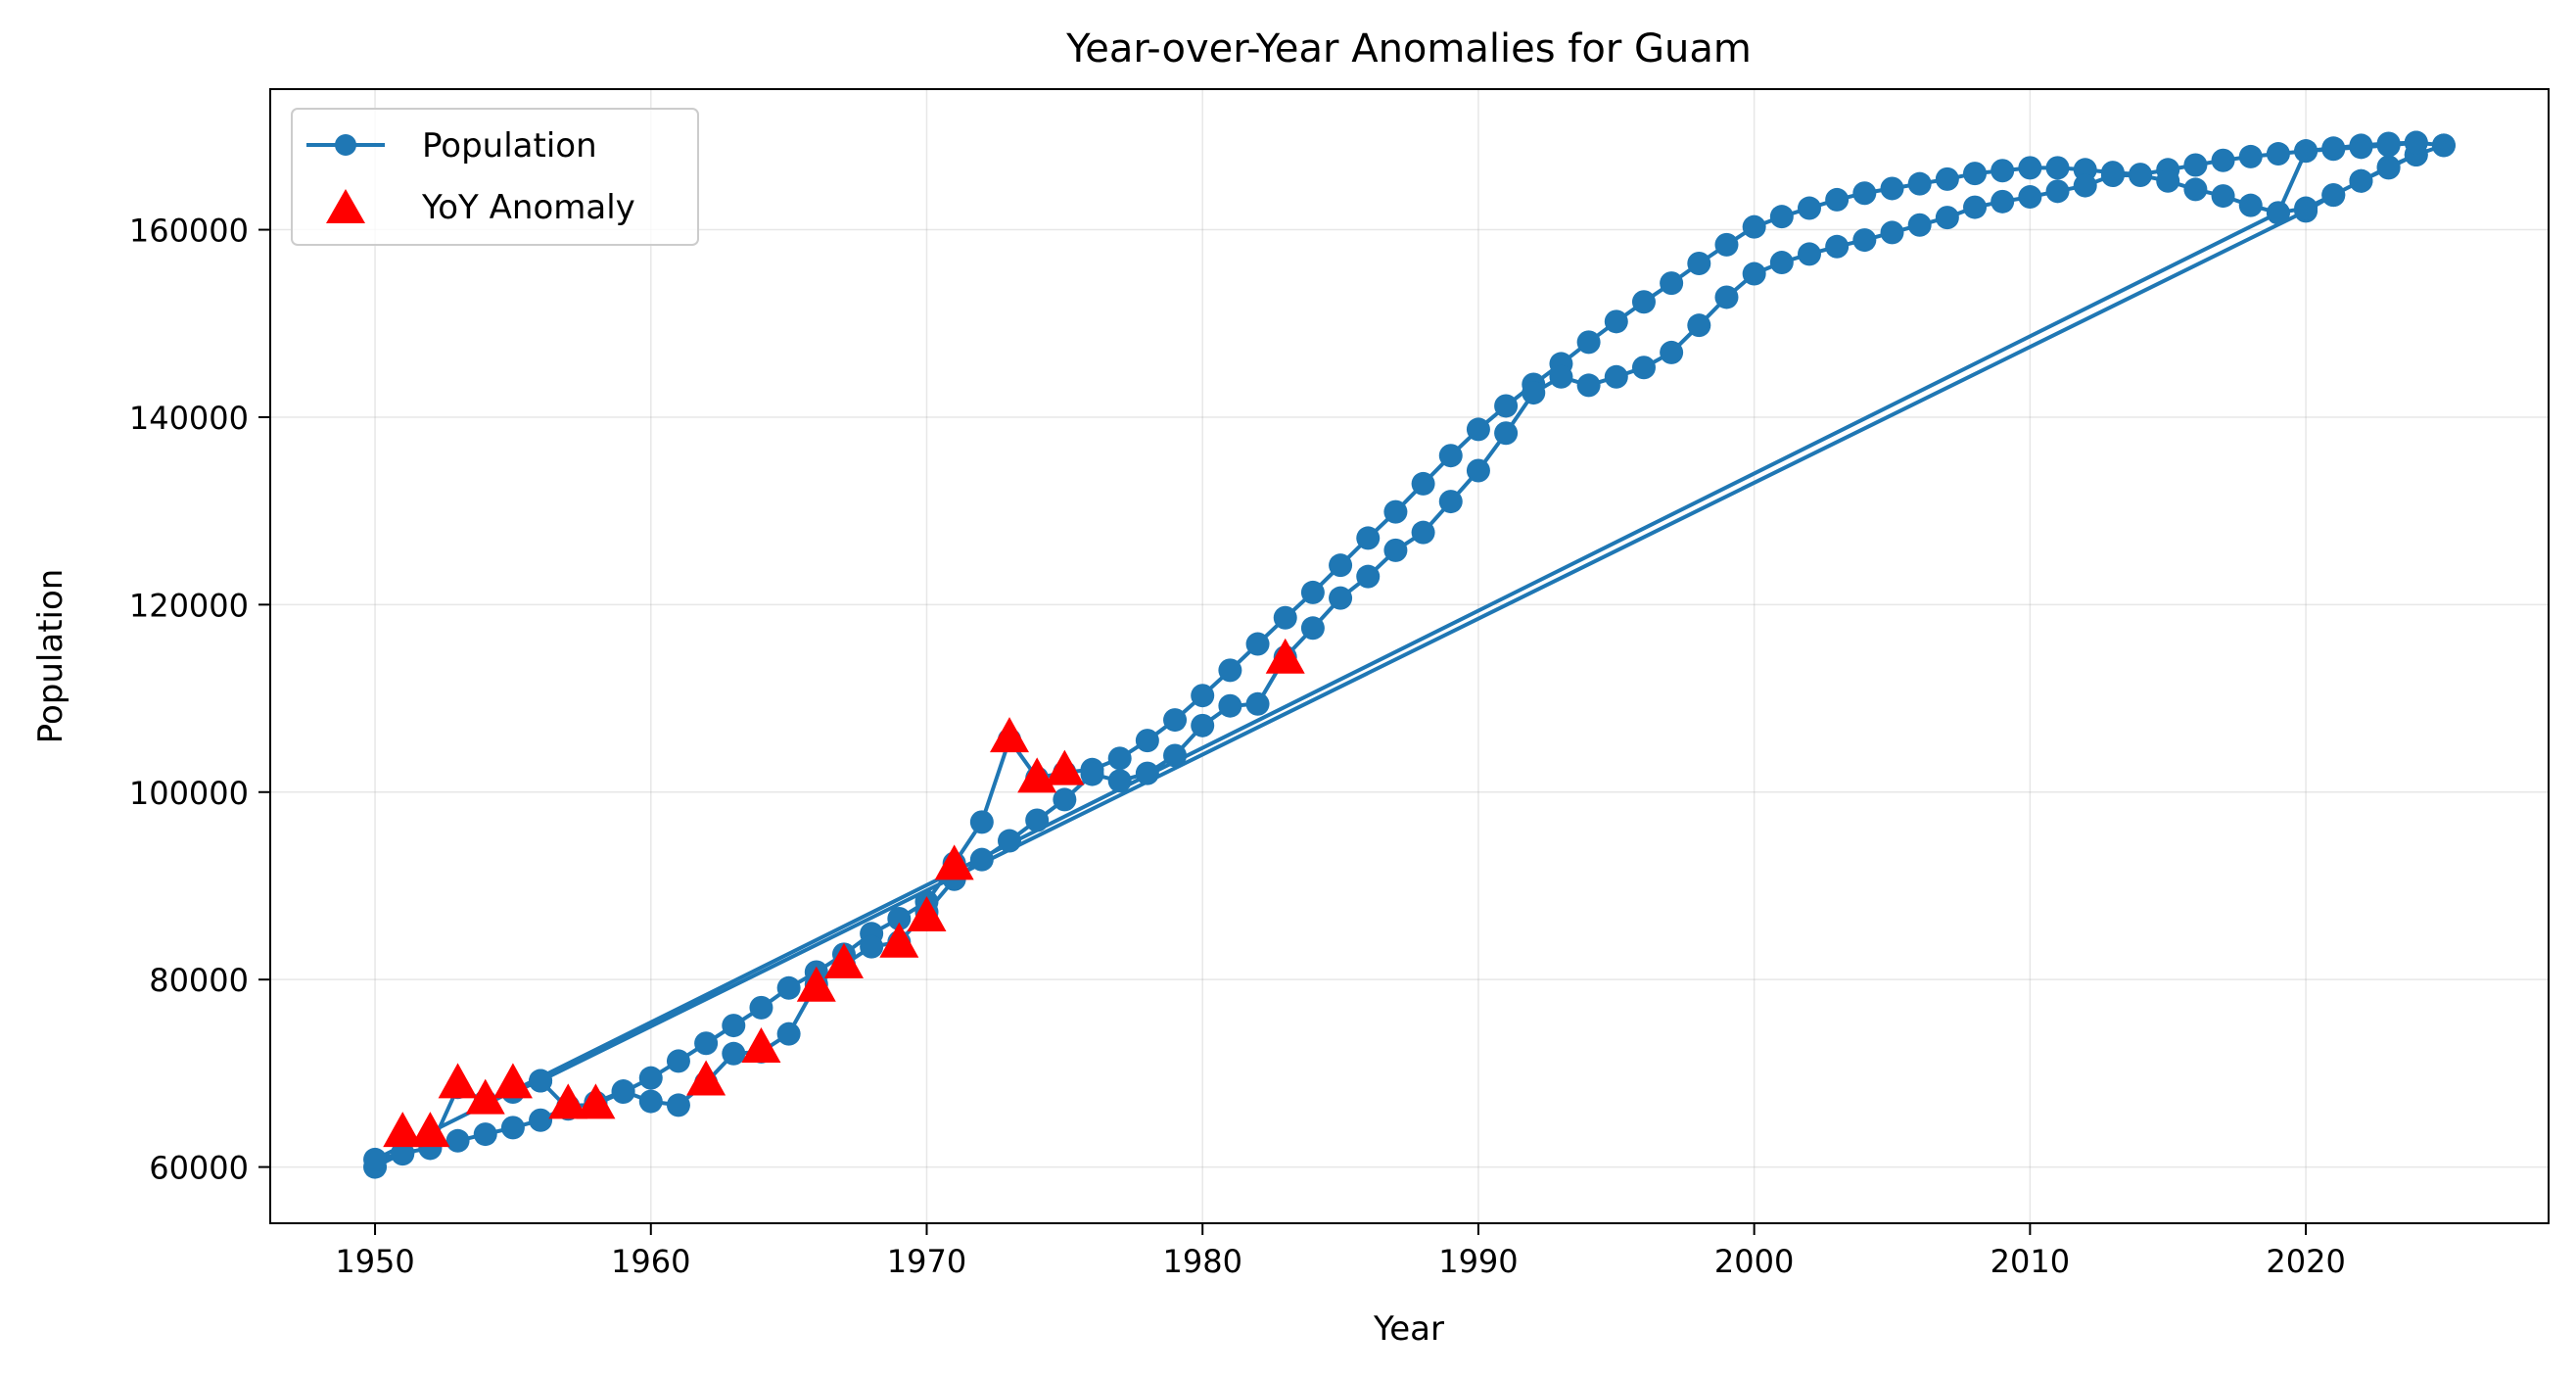 The height and width of the screenshot is (1378, 2576). Describe the element at coordinates (199, 700) in the screenshot. I see `y-axis-ticks: 60000 80000 100000 120000 140000 160000` at that location.